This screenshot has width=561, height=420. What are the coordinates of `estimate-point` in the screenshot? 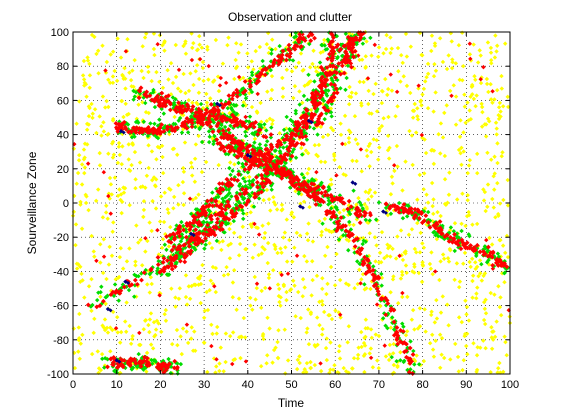 It's located at (193, 235).